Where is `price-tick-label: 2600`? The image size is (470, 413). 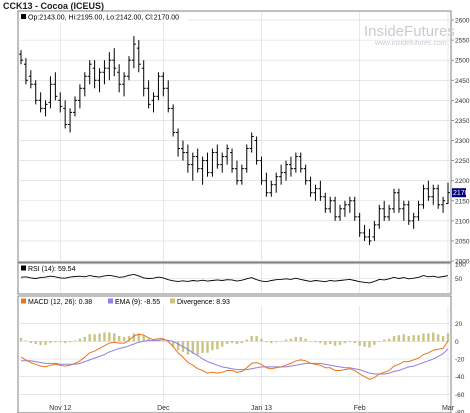 price-tick-label: 2600 is located at coordinates (462, 21).